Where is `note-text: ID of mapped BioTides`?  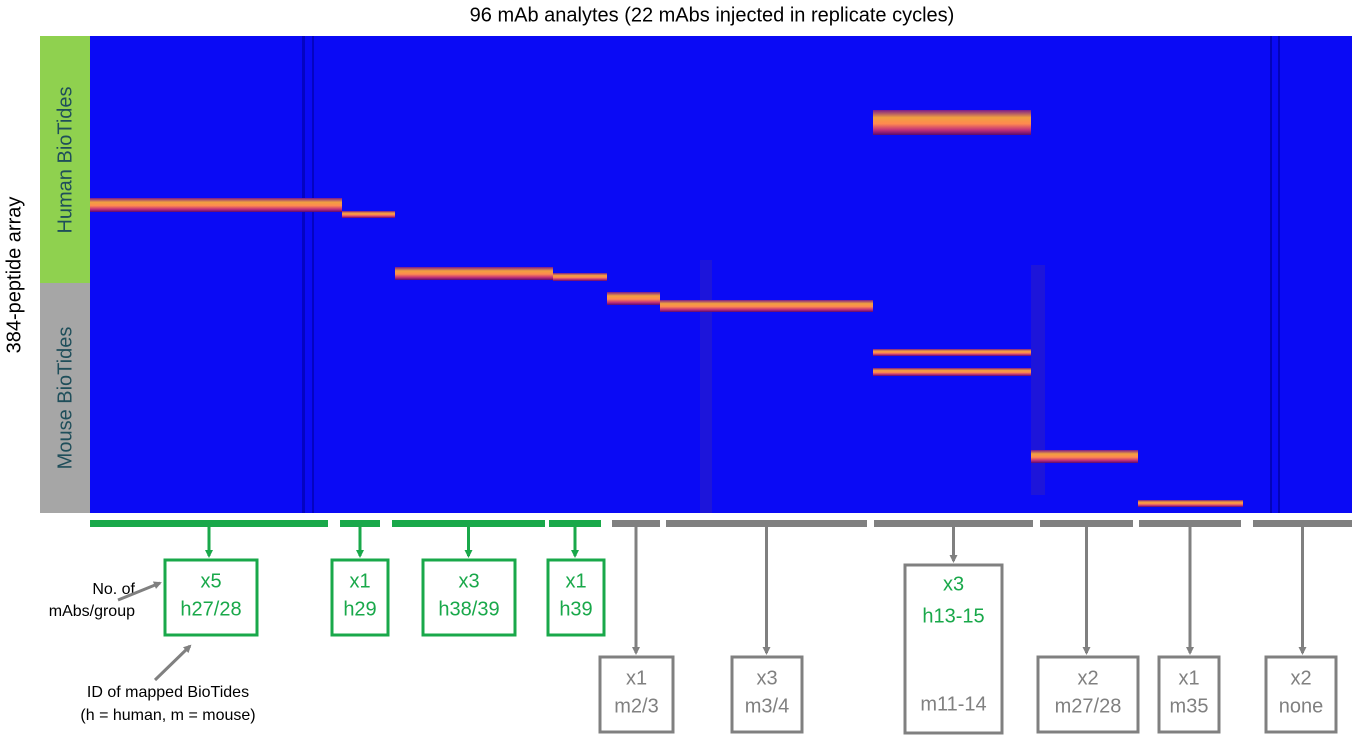 note-text: ID of mapped BioTides is located at coordinates (168, 692).